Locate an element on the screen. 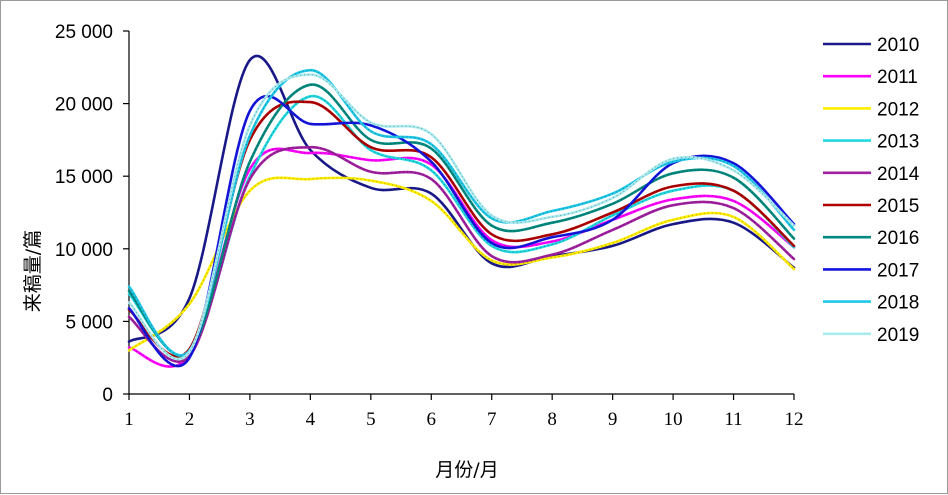 The height and width of the screenshot is (495, 948). y-tick-label: 20 000 is located at coordinates (84, 105).